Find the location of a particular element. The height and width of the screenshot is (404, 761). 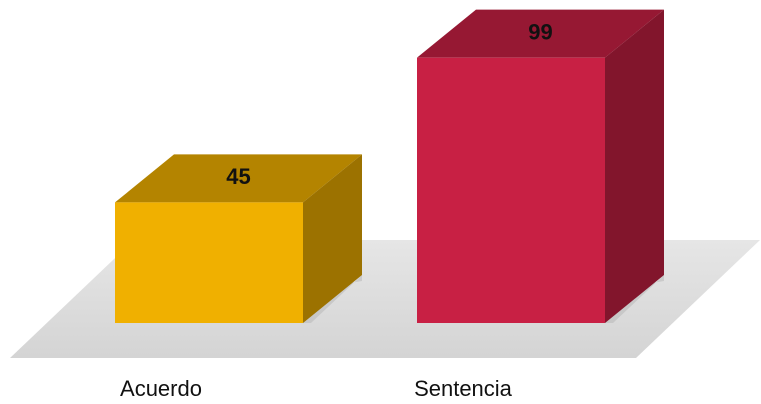

bar is located at coordinates (209, 262).